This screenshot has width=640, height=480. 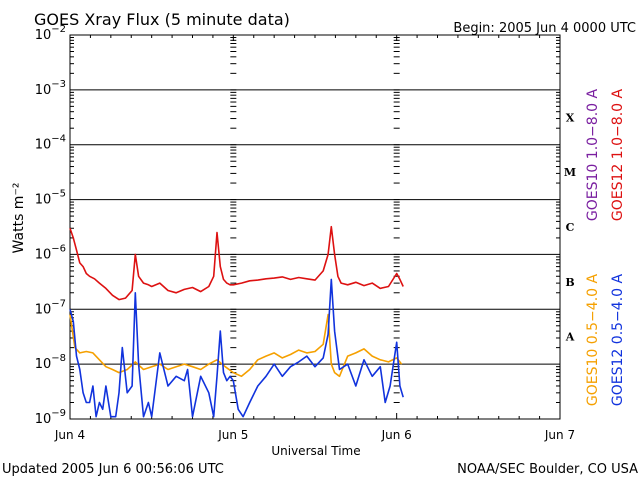 What do you see at coordinates (593, 340) in the screenshot?
I see `legend-entry: GOES10 0.5−4.0 A` at bounding box center [593, 340].